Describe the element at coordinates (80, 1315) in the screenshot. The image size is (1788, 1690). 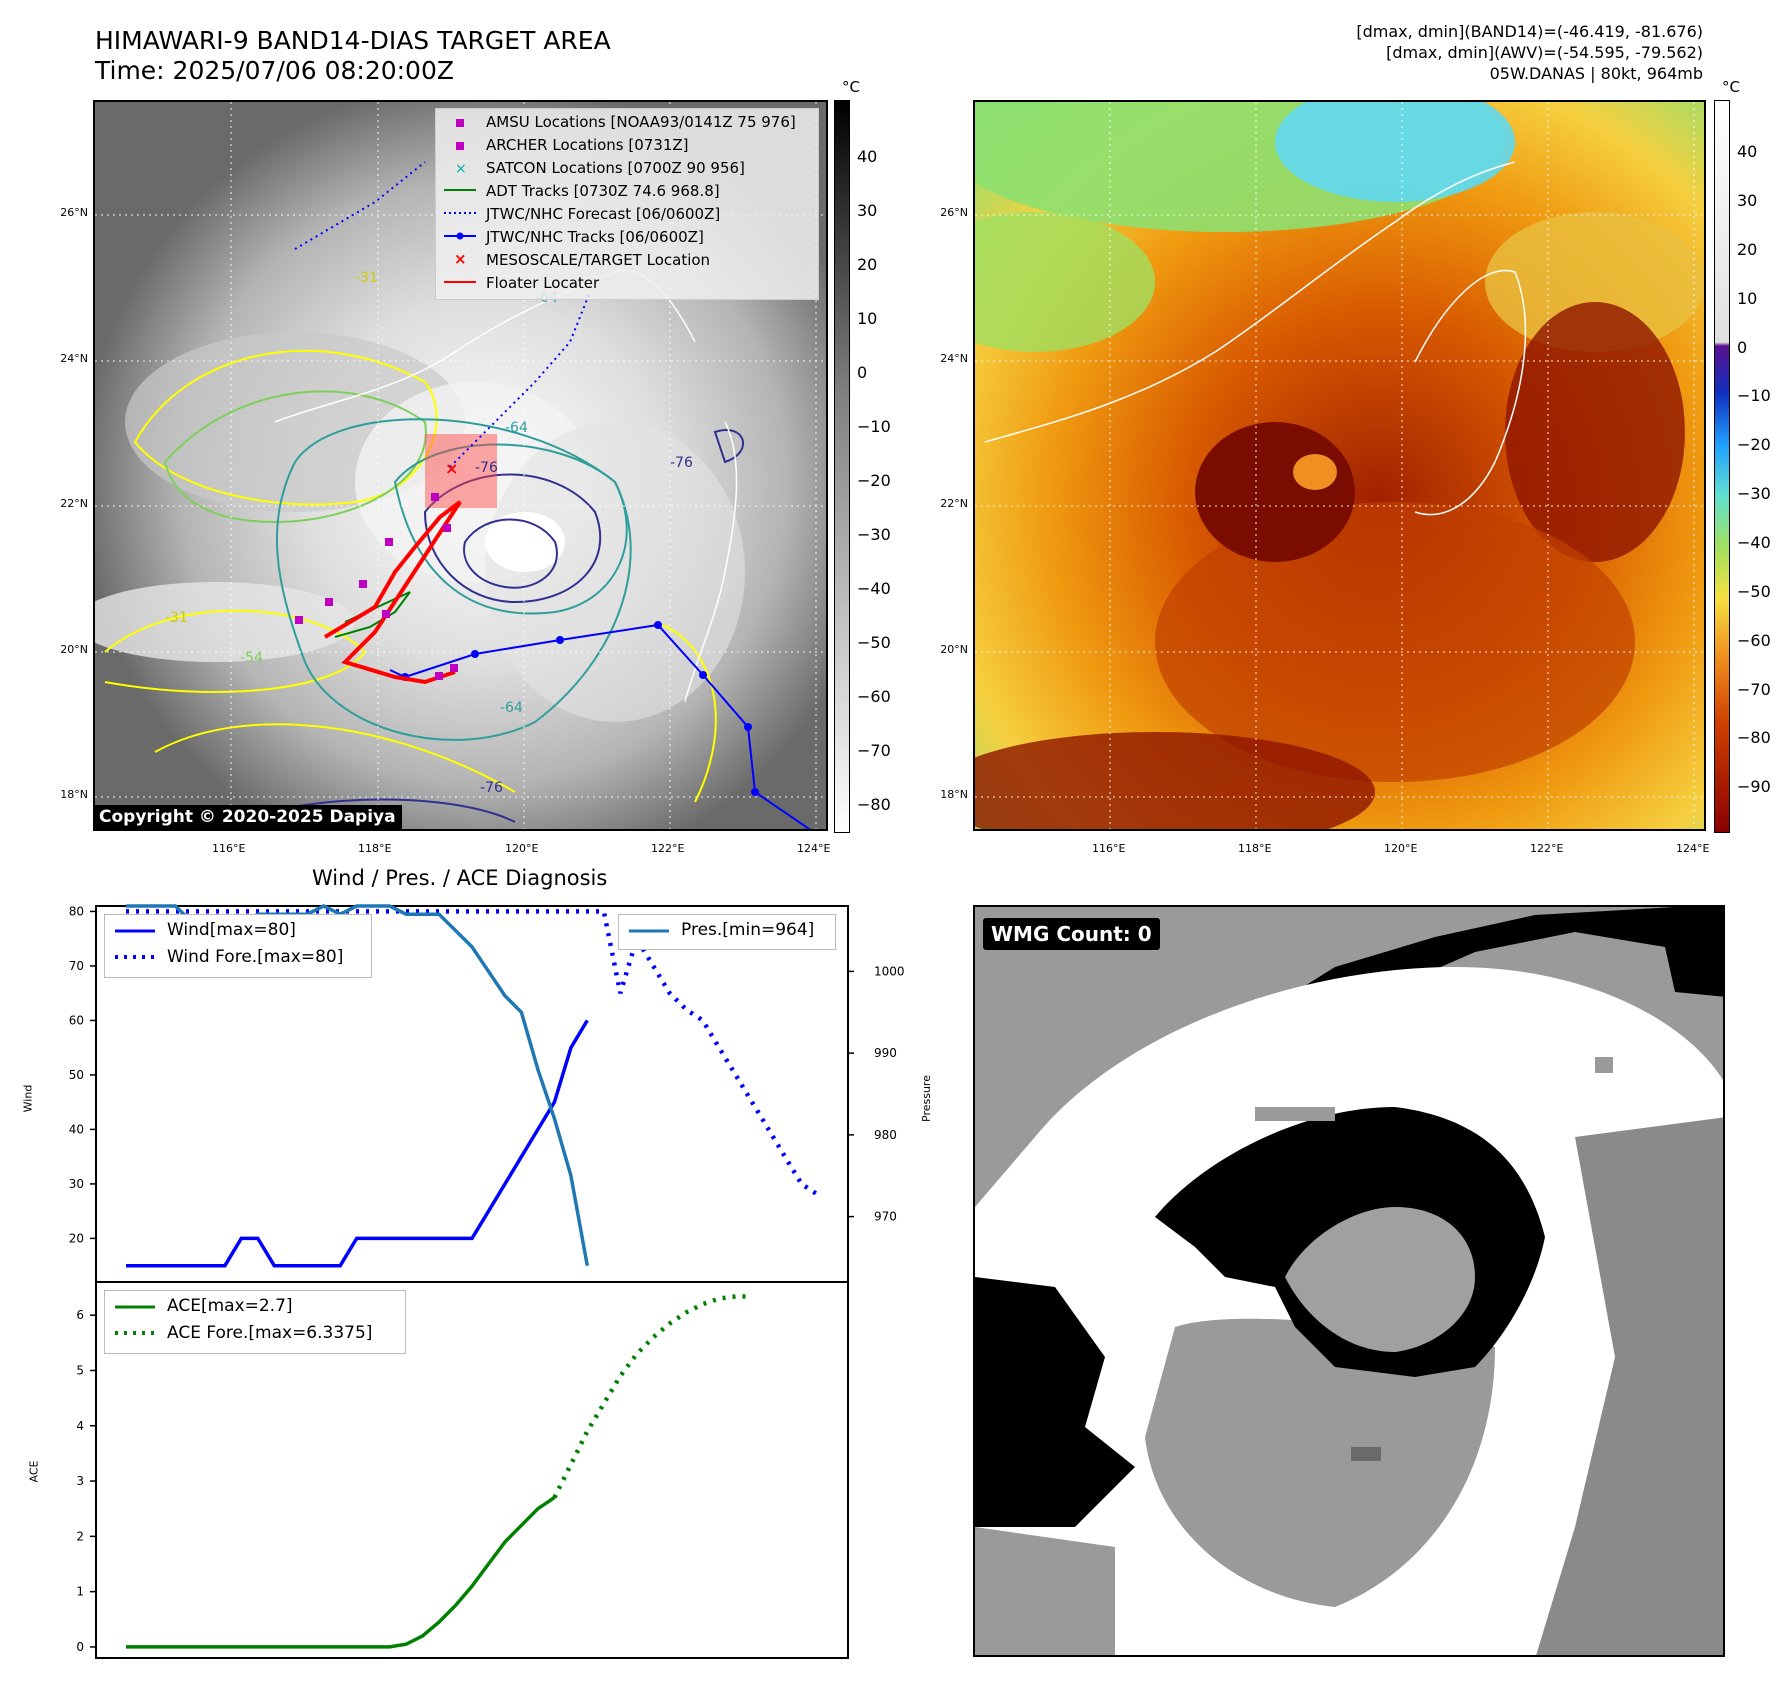
I see `ace-ytick-label: 6` at that location.